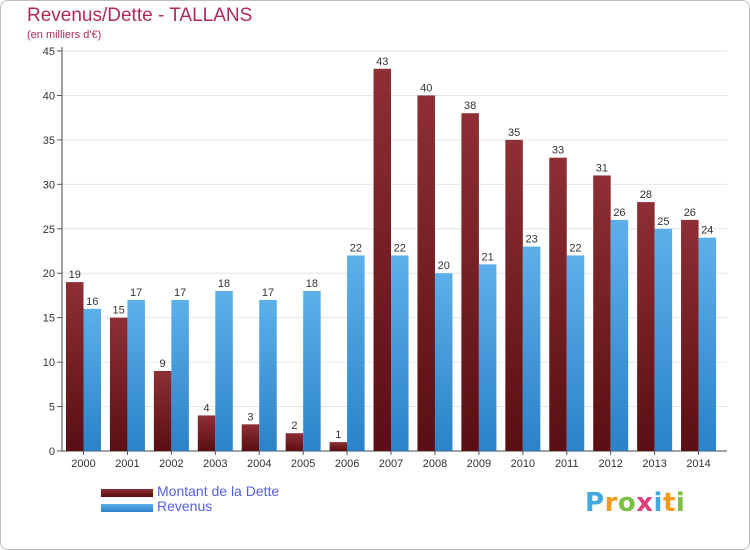 This screenshot has height=550, width=750. I want to click on data-label-dette: 15, so click(119, 311).